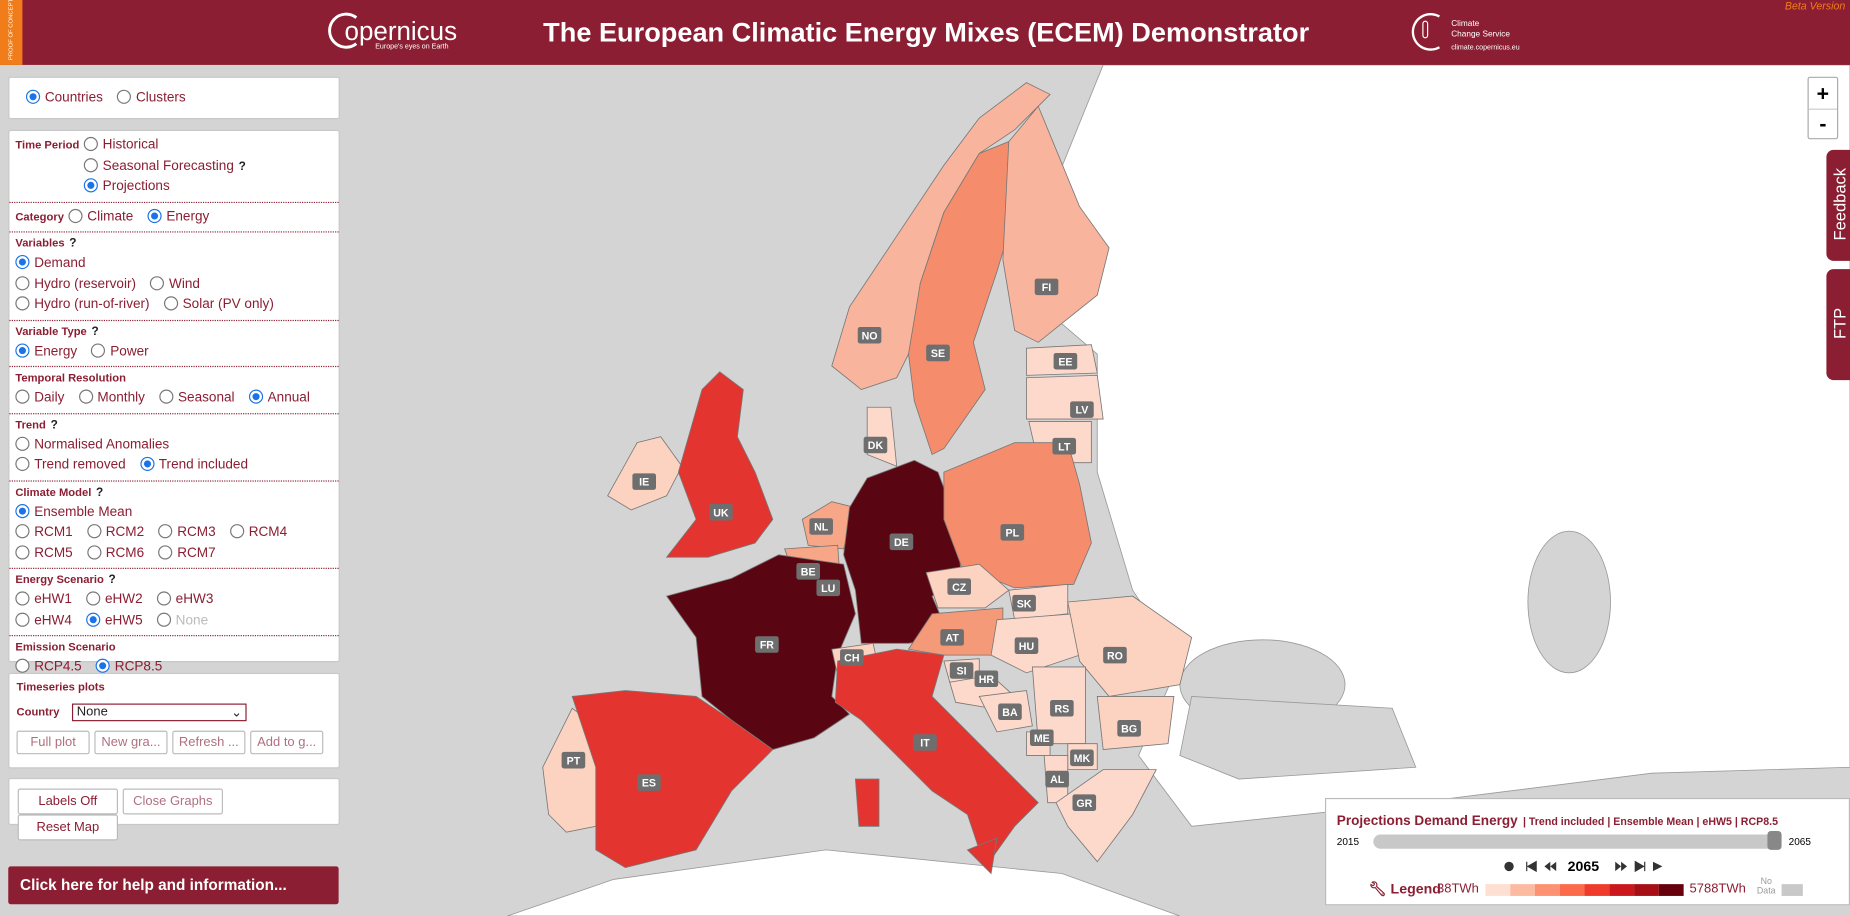 The image size is (1850, 916). Describe the element at coordinates (67, 801) in the screenshot. I see `map-button: Labels Off` at that location.